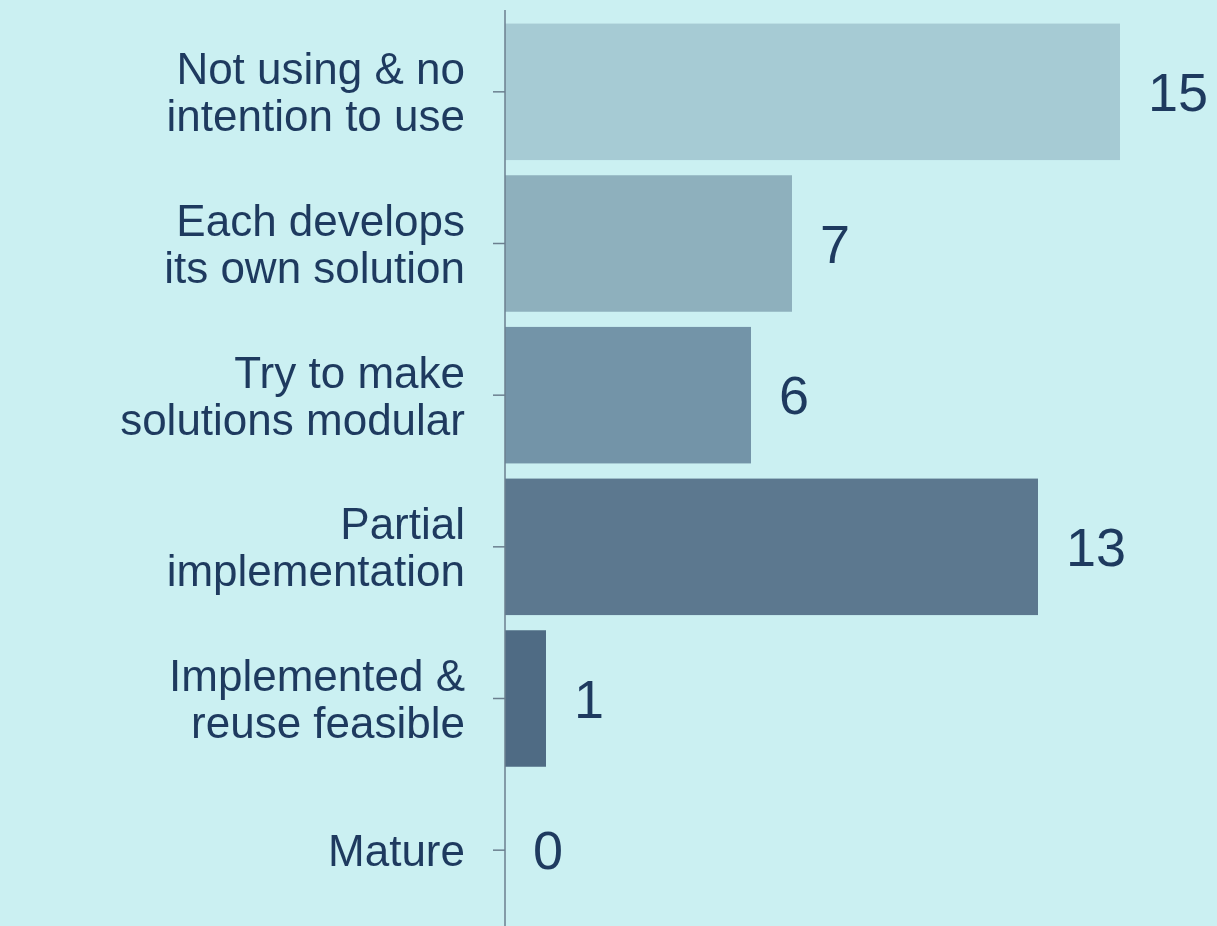 The width and height of the screenshot is (1217, 926). Describe the element at coordinates (315, 91) in the screenshot. I see `y-tick-label: Not using & no intention to use` at that location.